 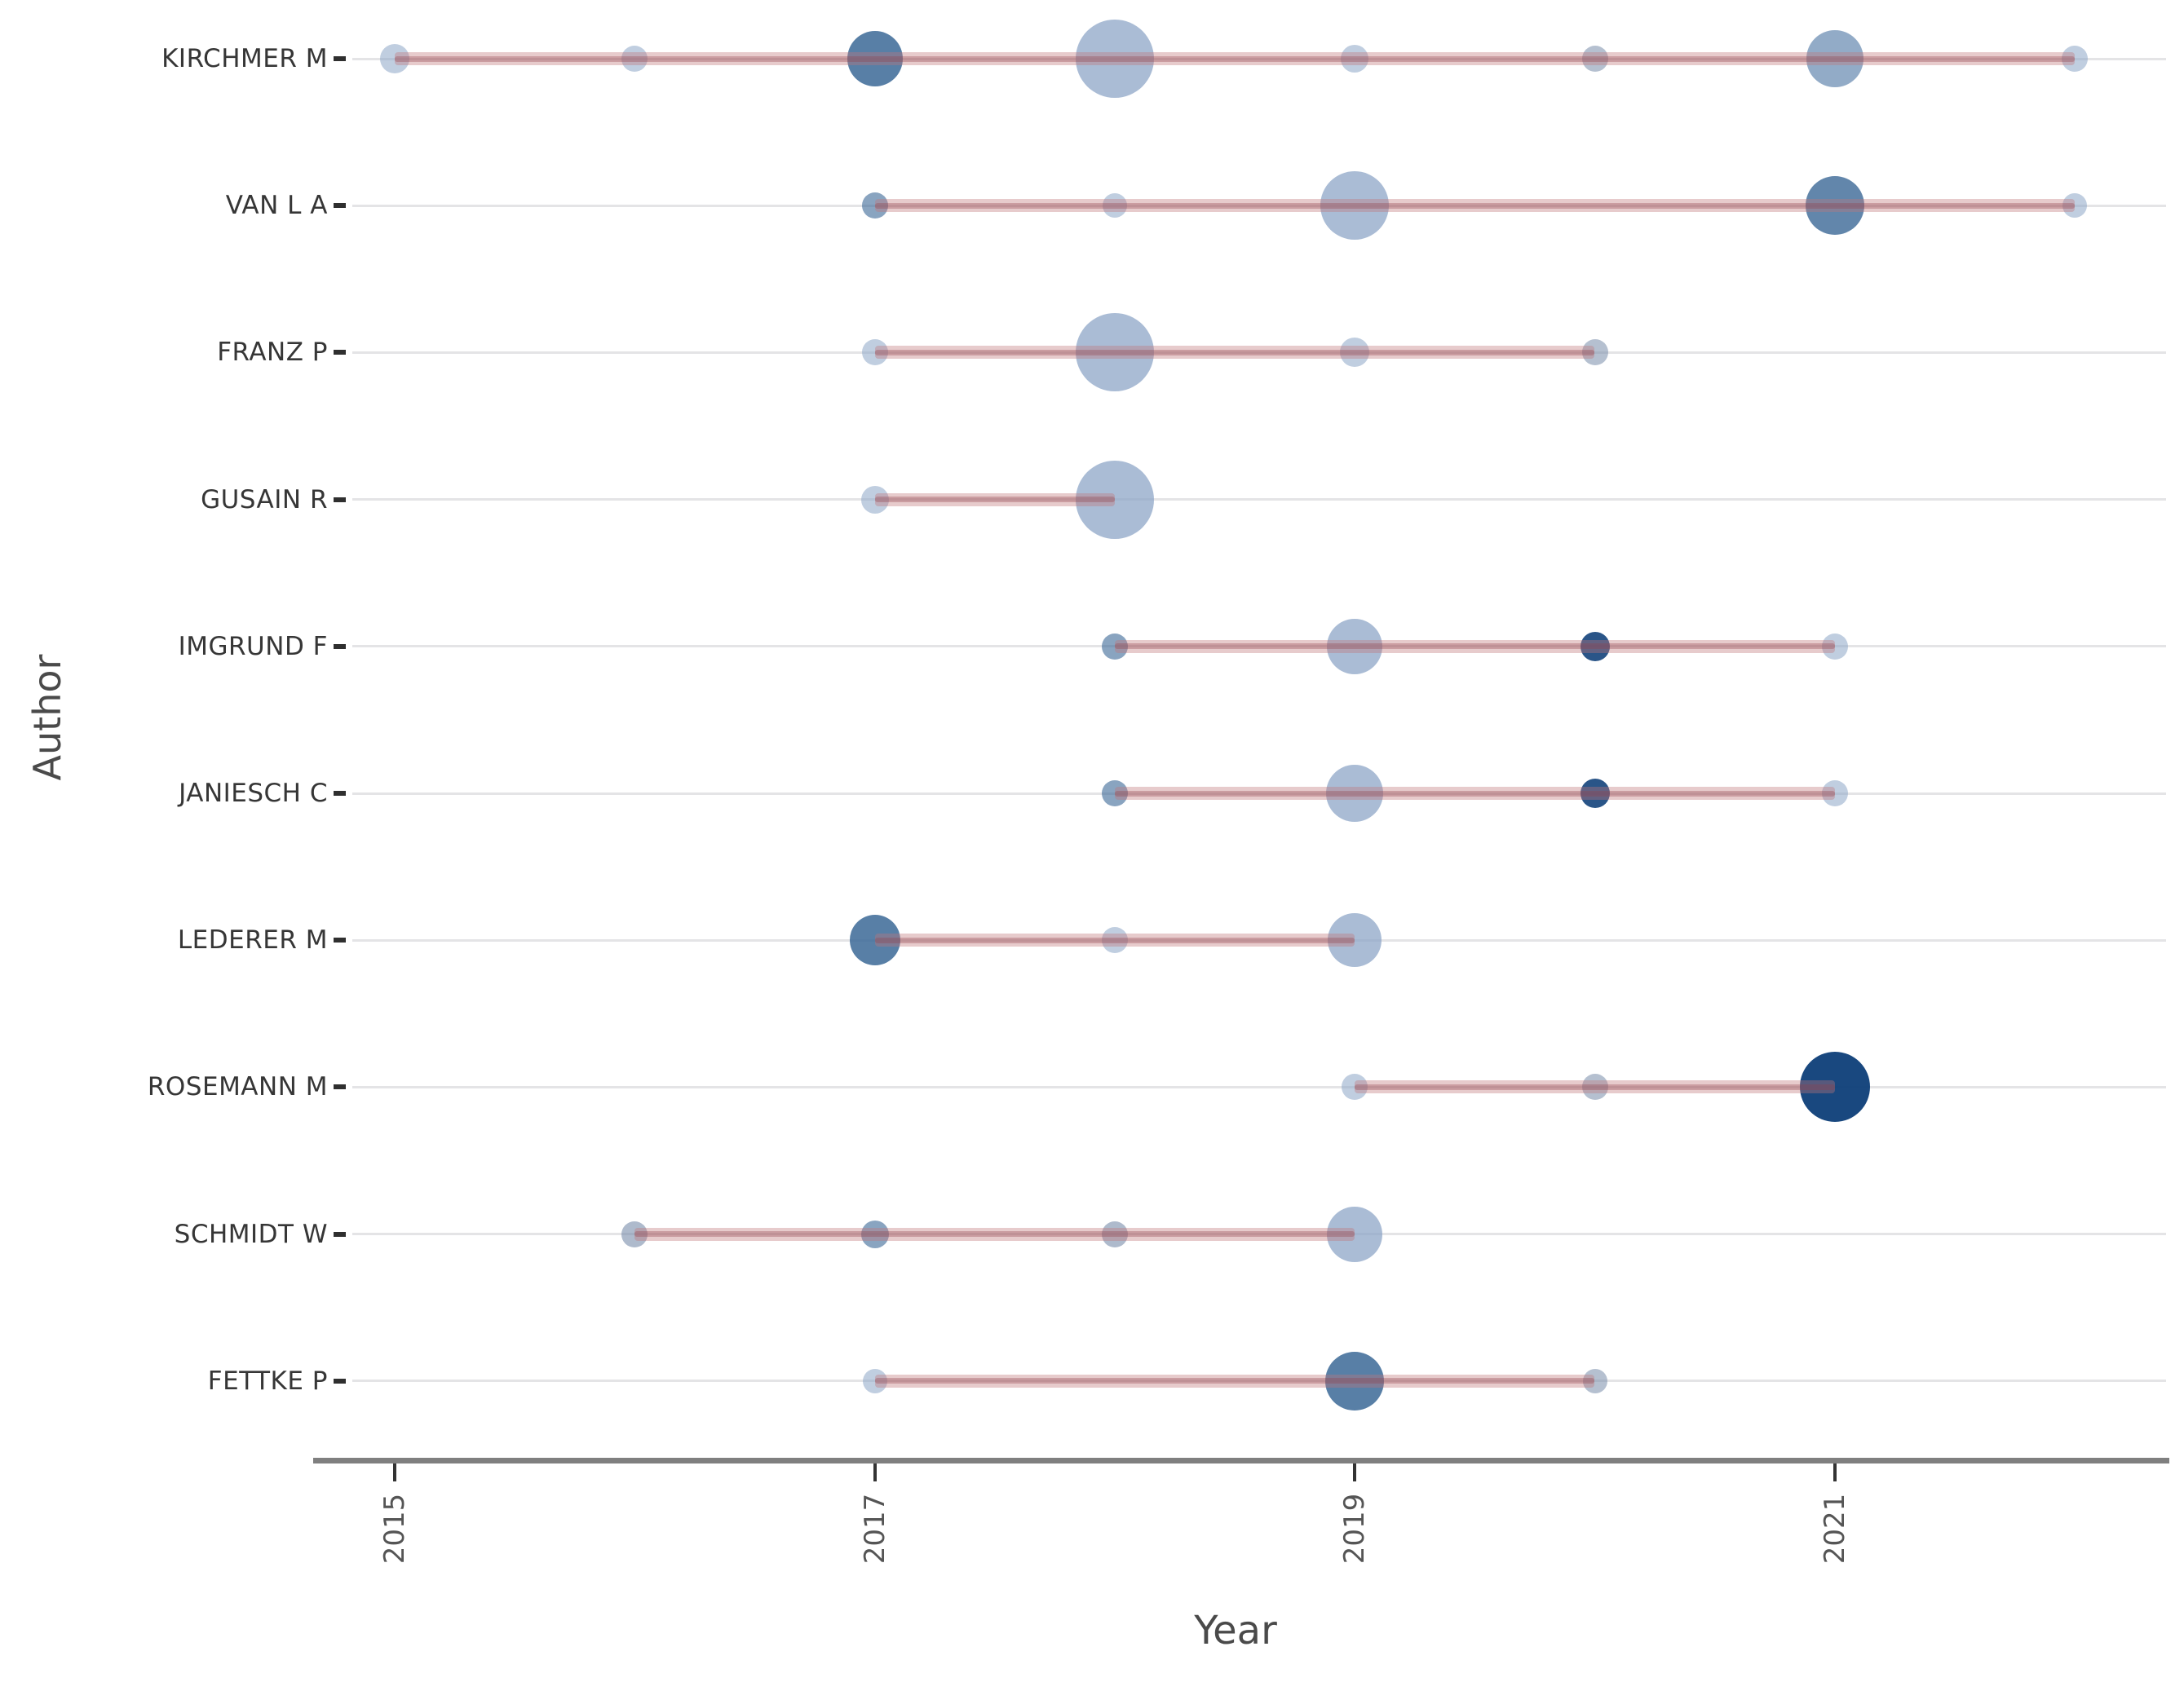 I want to click on x-axis-tick-label: 2015, so click(x=394, y=1529).